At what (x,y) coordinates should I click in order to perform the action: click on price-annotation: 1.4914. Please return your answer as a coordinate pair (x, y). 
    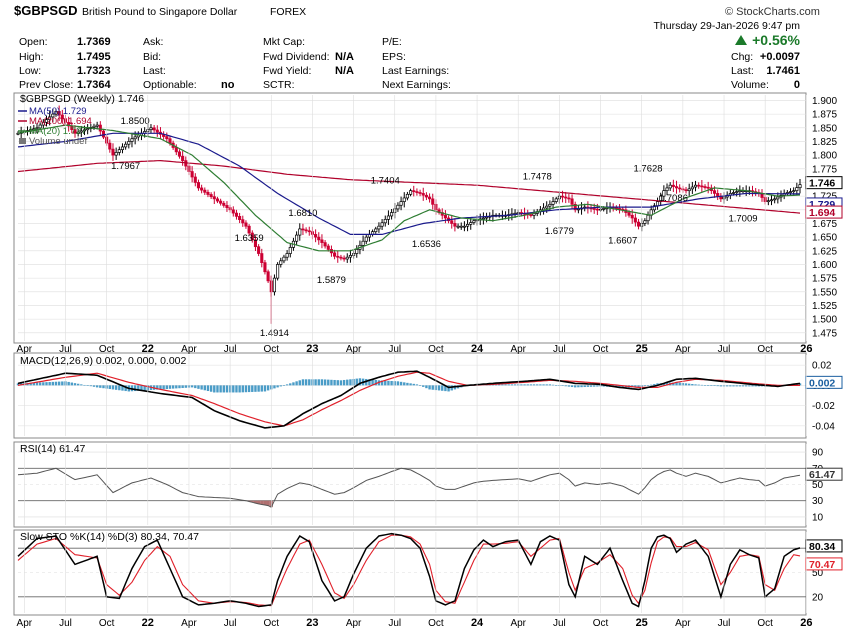
    Looking at the image, I should click on (274, 333).